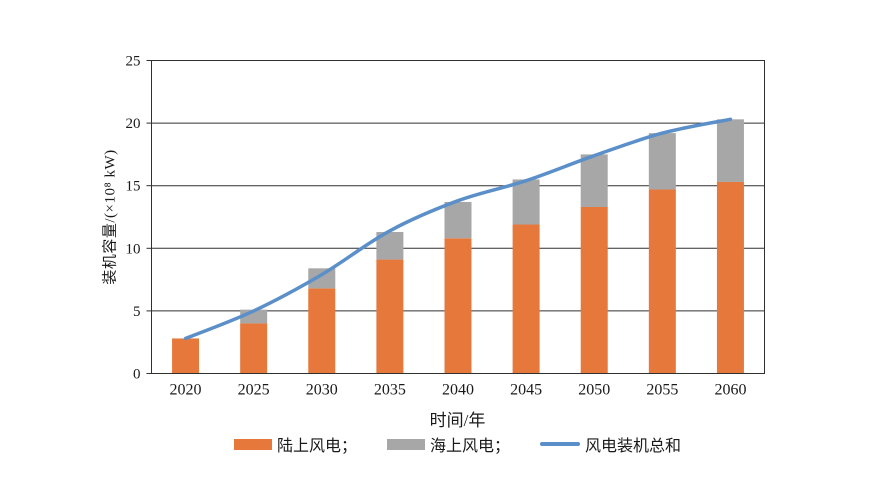  I want to click on y-tick-label-10: 10, so click(133, 249).